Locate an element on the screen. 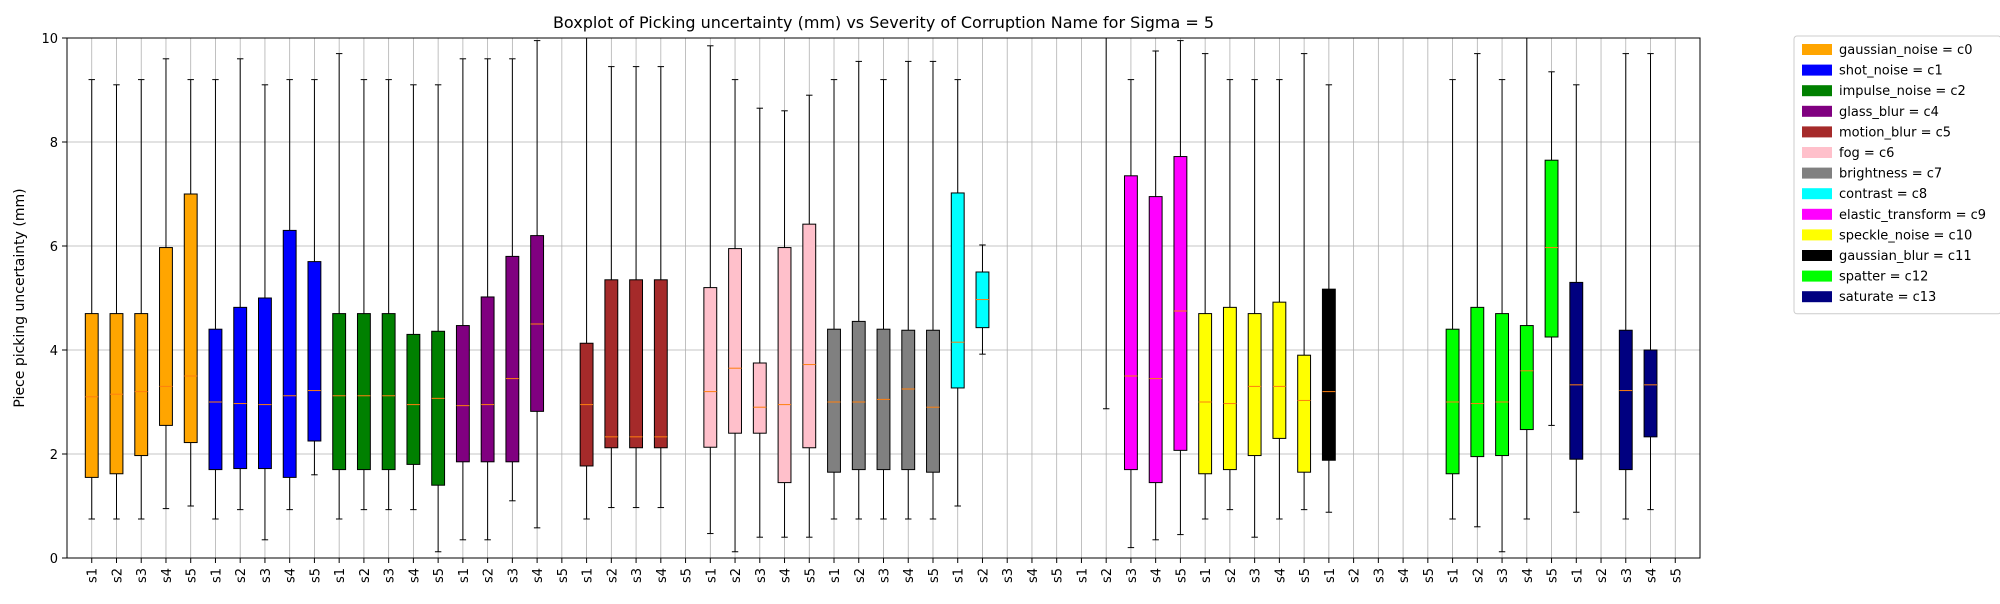 The height and width of the screenshot is (604, 2000). y-tick-label: 4 is located at coordinates (54, 351).